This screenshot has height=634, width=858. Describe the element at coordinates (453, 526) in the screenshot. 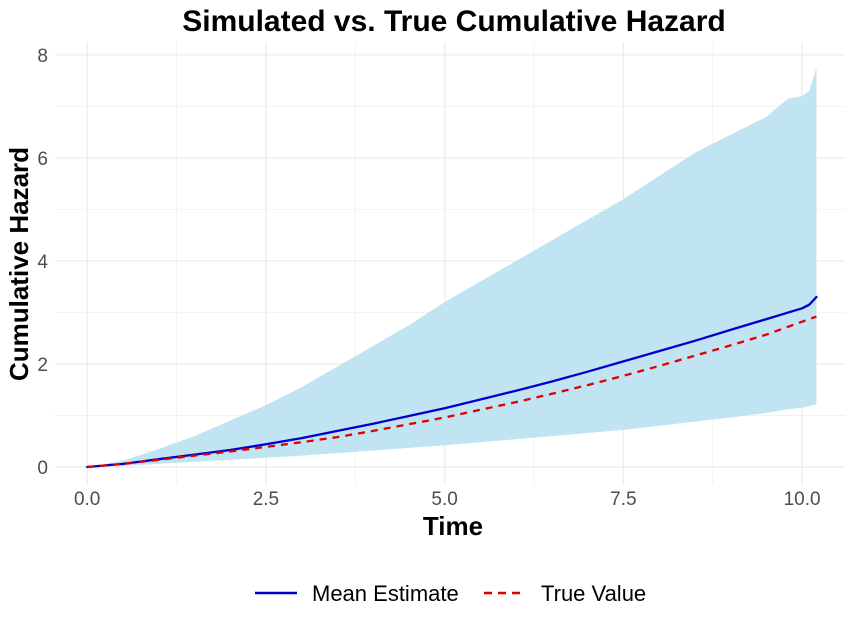

I see `x-axis-title: Time` at that location.